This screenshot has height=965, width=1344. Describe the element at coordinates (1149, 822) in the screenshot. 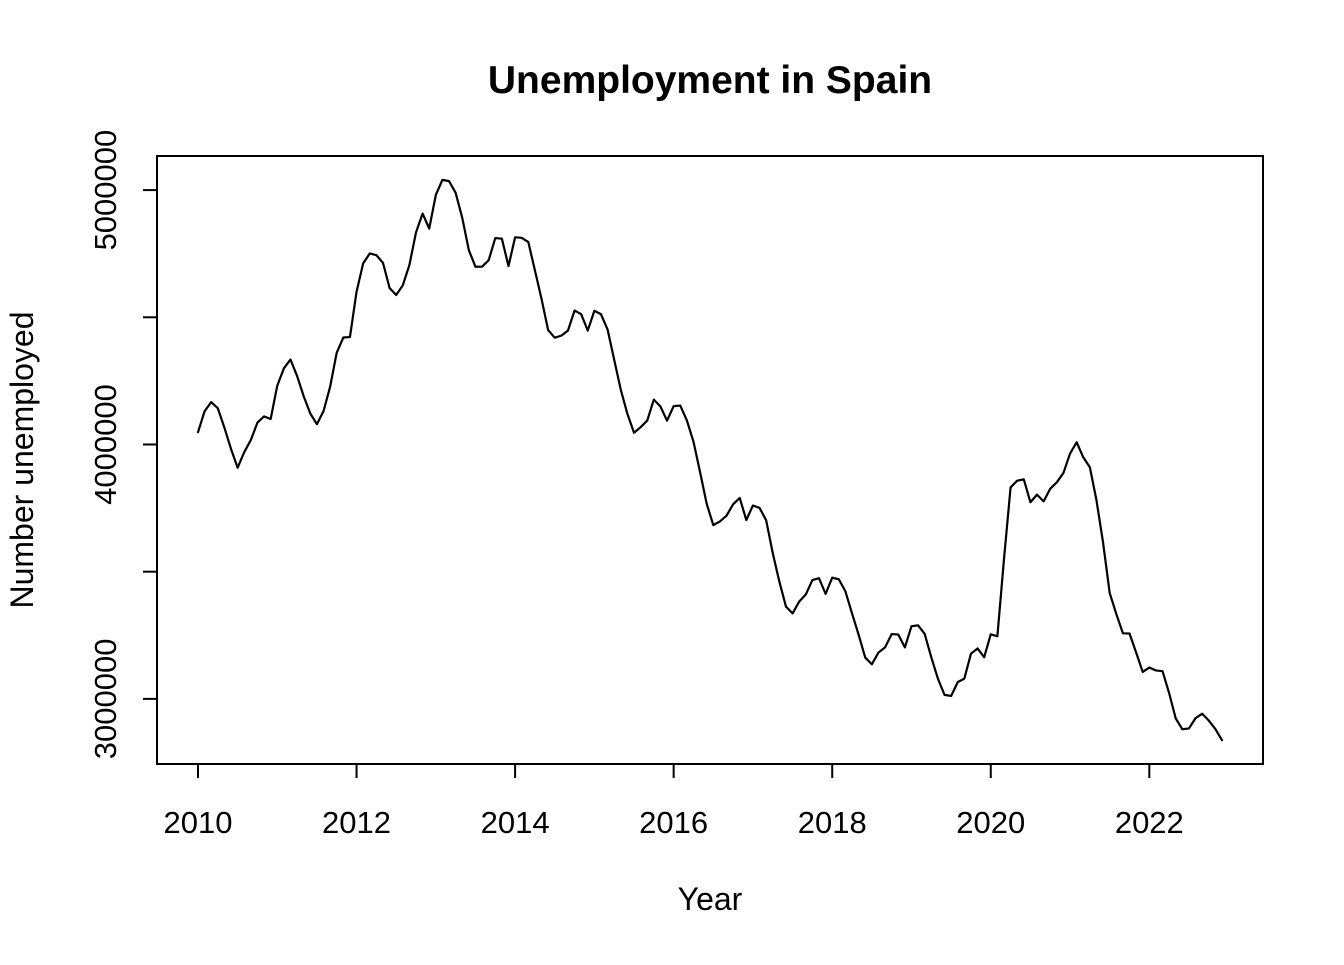

I see `x-tick-label: 2022` at that location.